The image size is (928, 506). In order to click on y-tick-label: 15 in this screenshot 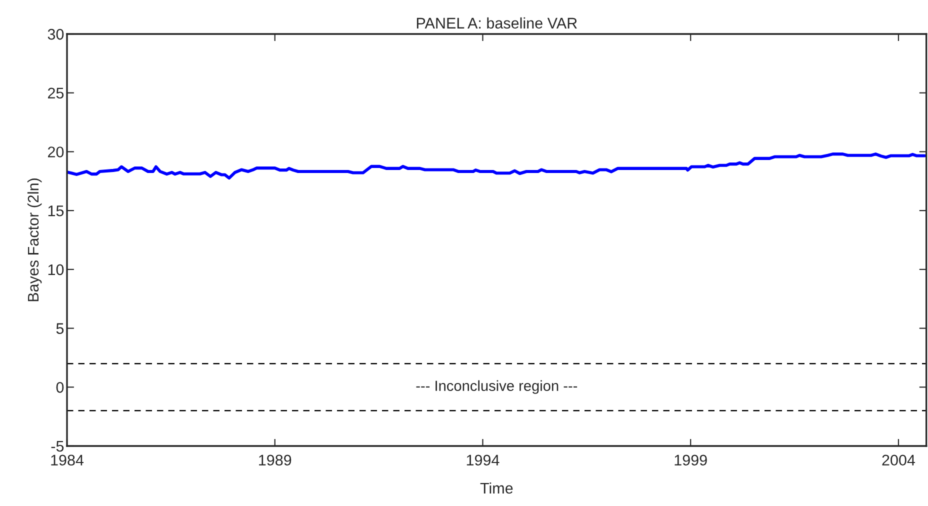, I will do `click(56, 211)`.